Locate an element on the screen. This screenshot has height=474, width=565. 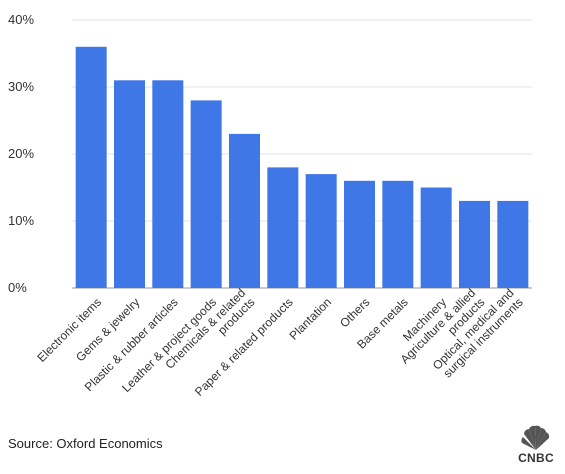
source-note: Source: Oxford Economics is located at coordinates (85, 443).